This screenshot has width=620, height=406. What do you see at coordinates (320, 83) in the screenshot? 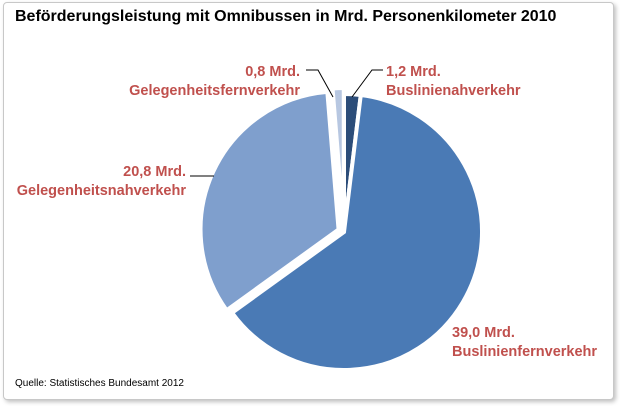
I see `leader-line-gelegenheitsfernverkehr` at bounding box center [320, 83].